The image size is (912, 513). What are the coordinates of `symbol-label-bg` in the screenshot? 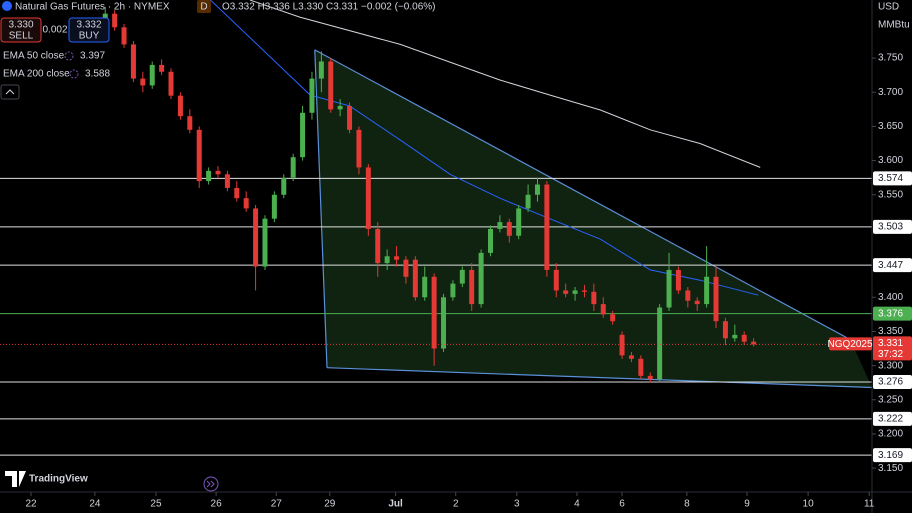 It's located at (850, 344).